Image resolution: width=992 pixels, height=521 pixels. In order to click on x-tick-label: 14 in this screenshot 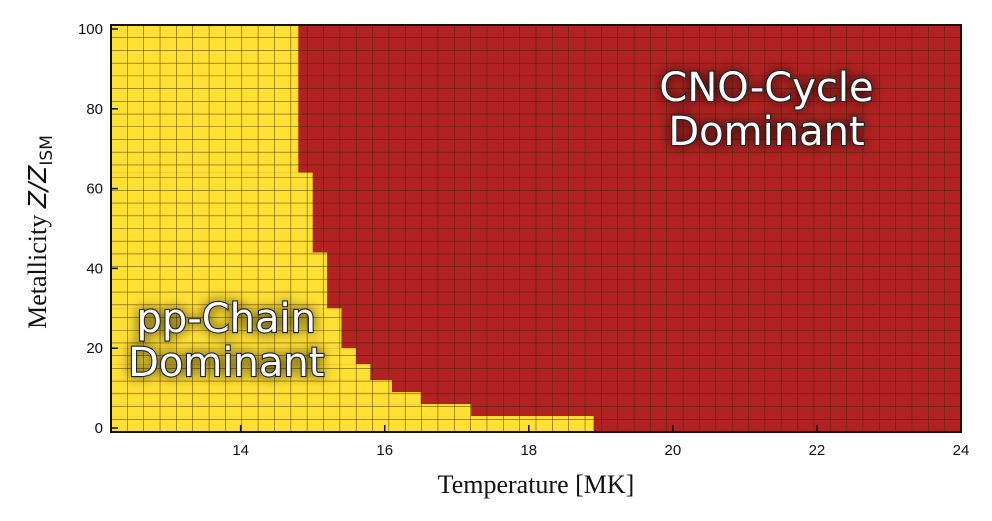, I will do `click(240, 450)`.